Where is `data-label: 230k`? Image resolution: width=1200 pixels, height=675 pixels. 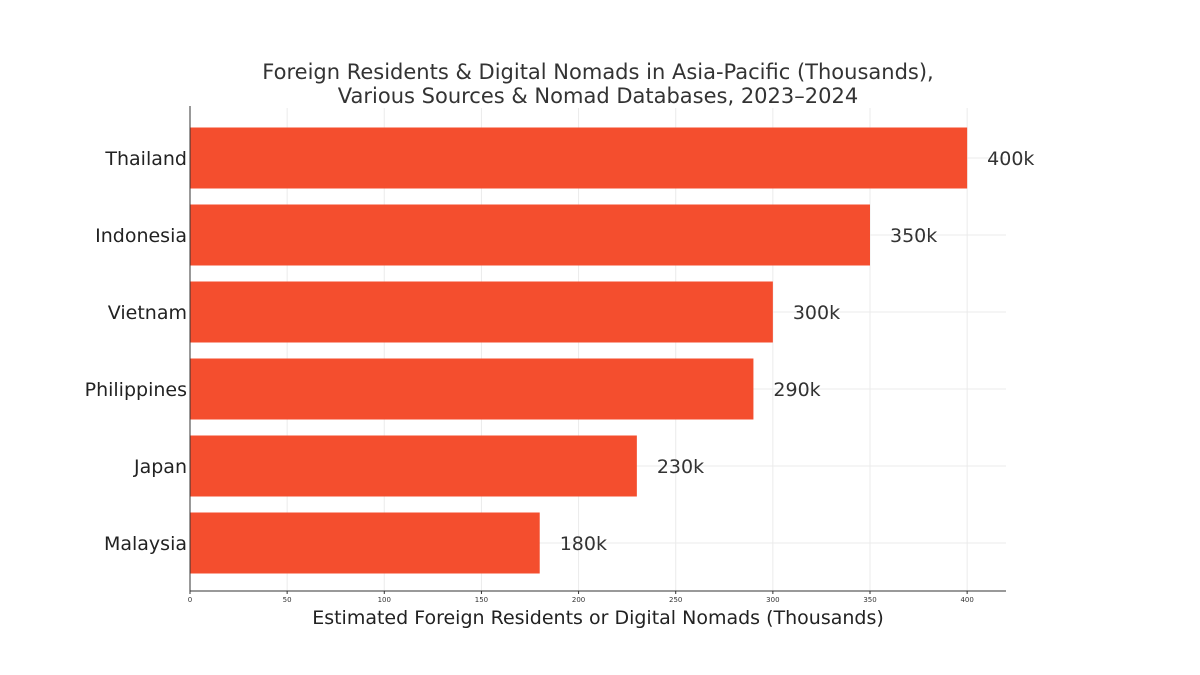
data-label: 230k is located at coordinates (680, 467).